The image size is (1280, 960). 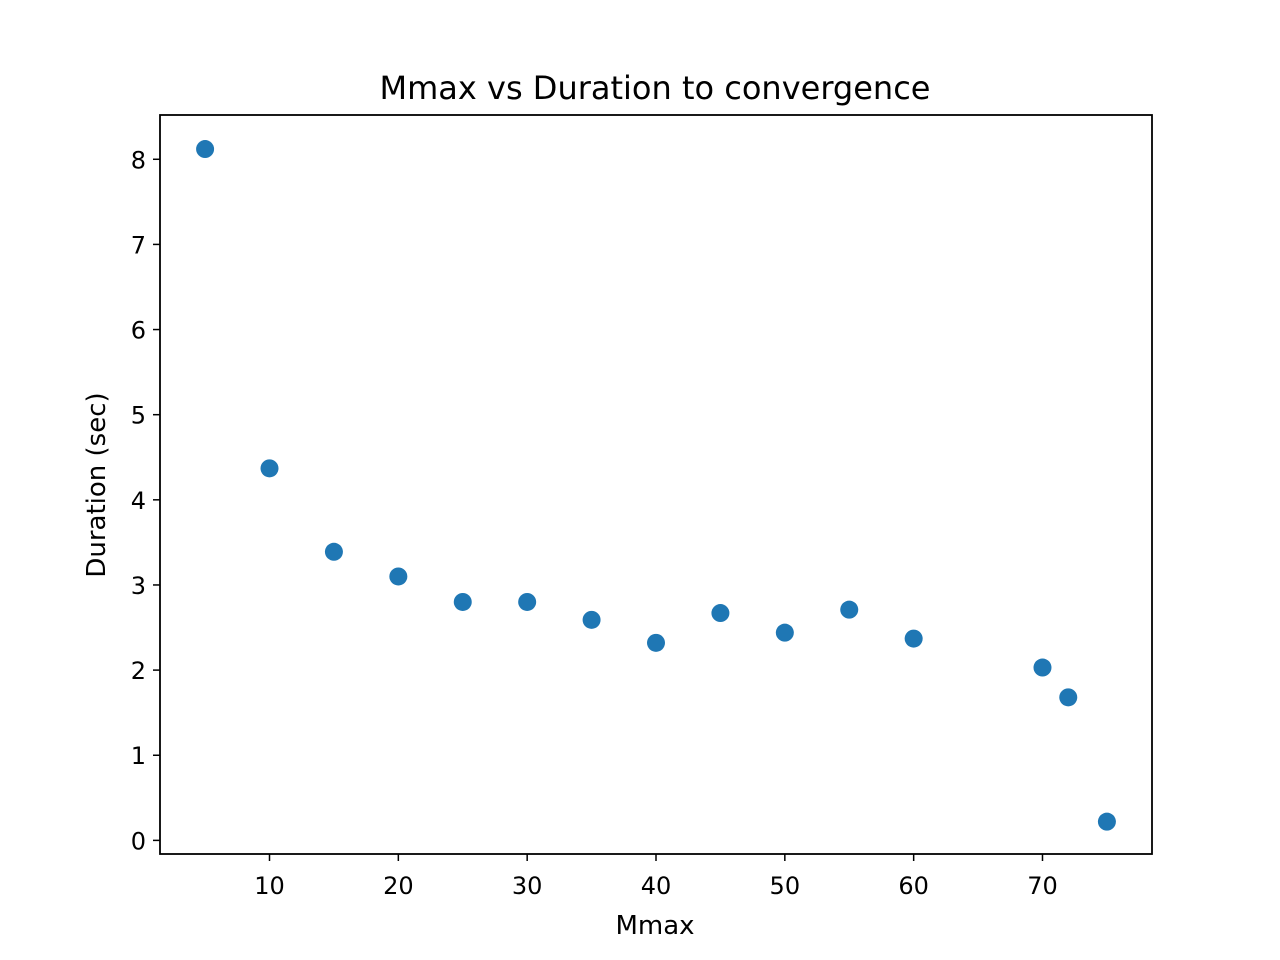 What do you see at coordinates (138, 756) in the screenshot?
I see `y-tick-label: 1` at bounding box center [138, 756].